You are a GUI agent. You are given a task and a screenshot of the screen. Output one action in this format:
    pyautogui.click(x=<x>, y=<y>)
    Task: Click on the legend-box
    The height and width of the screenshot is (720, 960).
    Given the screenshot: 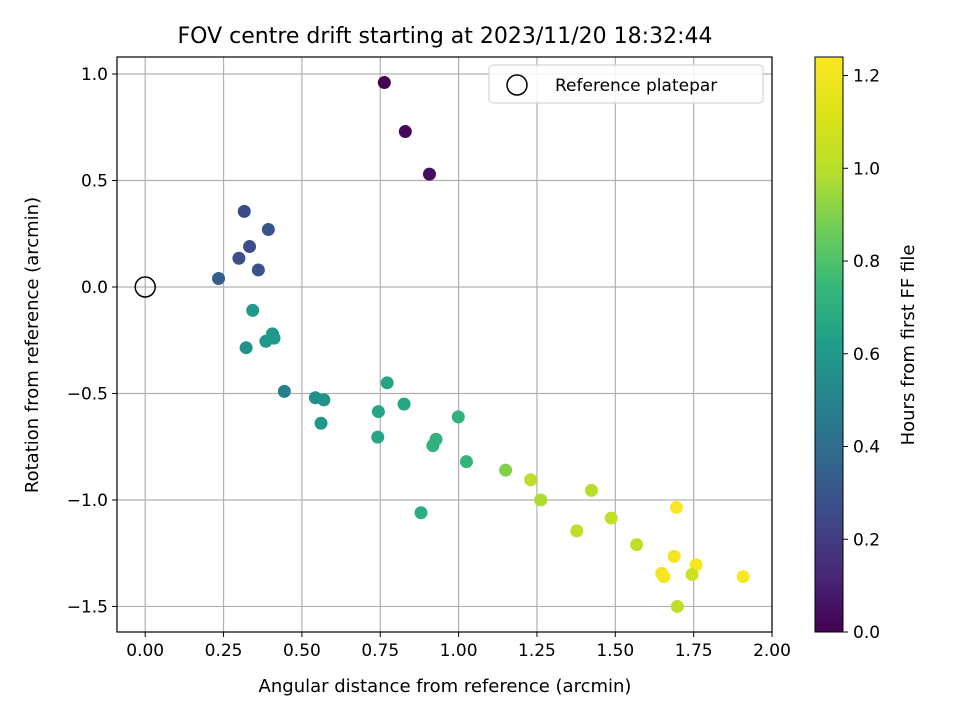 What is the action you would take?
    pyautogui.click(x=626, y=84)
    